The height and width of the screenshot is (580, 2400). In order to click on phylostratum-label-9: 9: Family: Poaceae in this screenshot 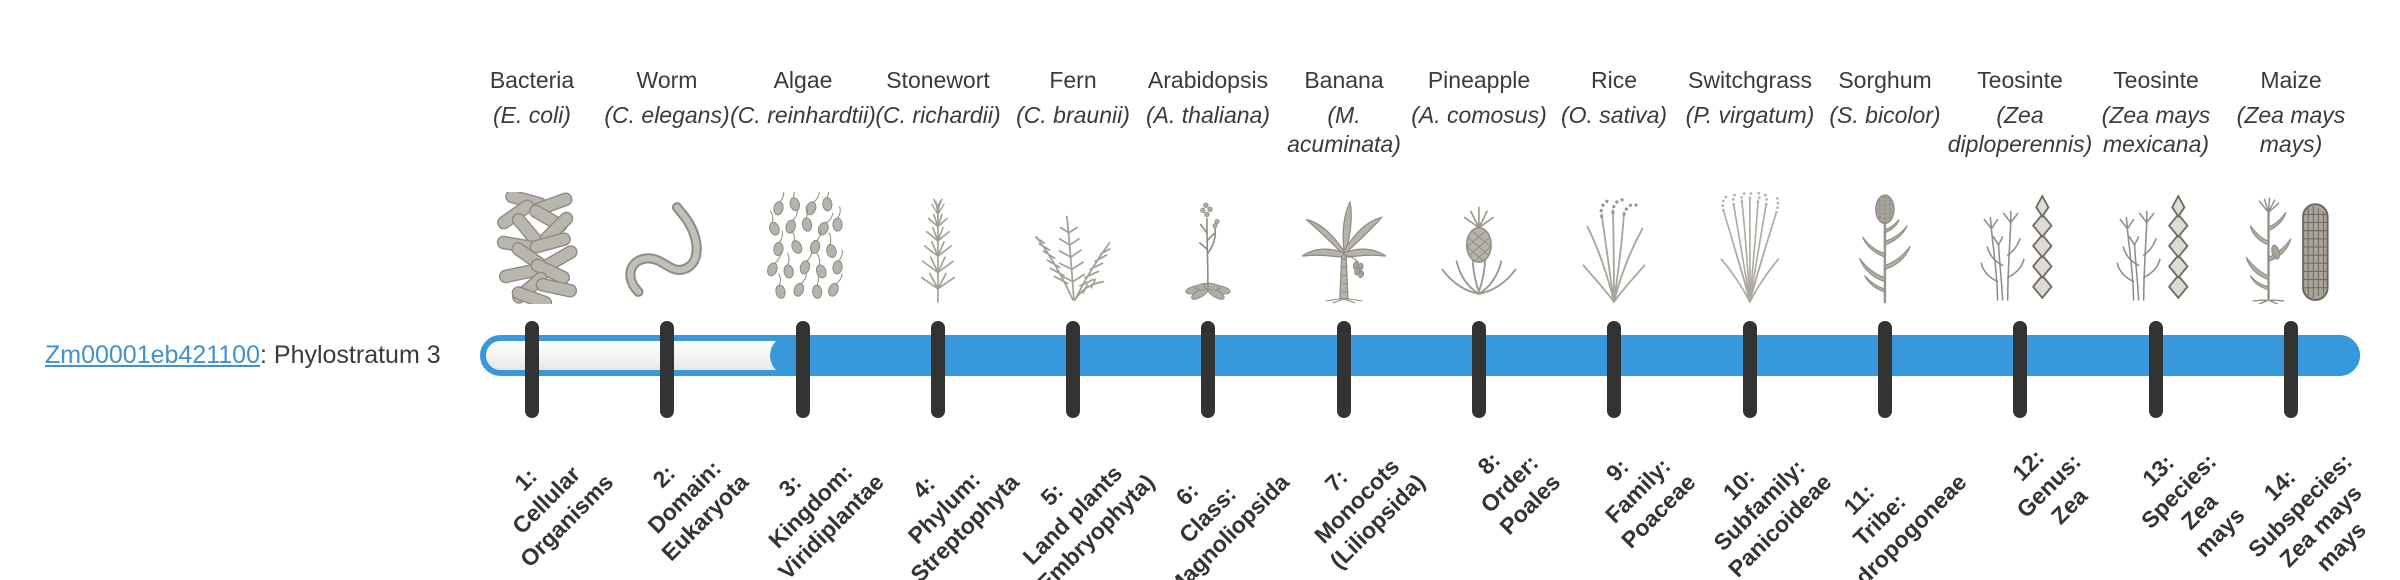, I will do `click(1650, 503)`.